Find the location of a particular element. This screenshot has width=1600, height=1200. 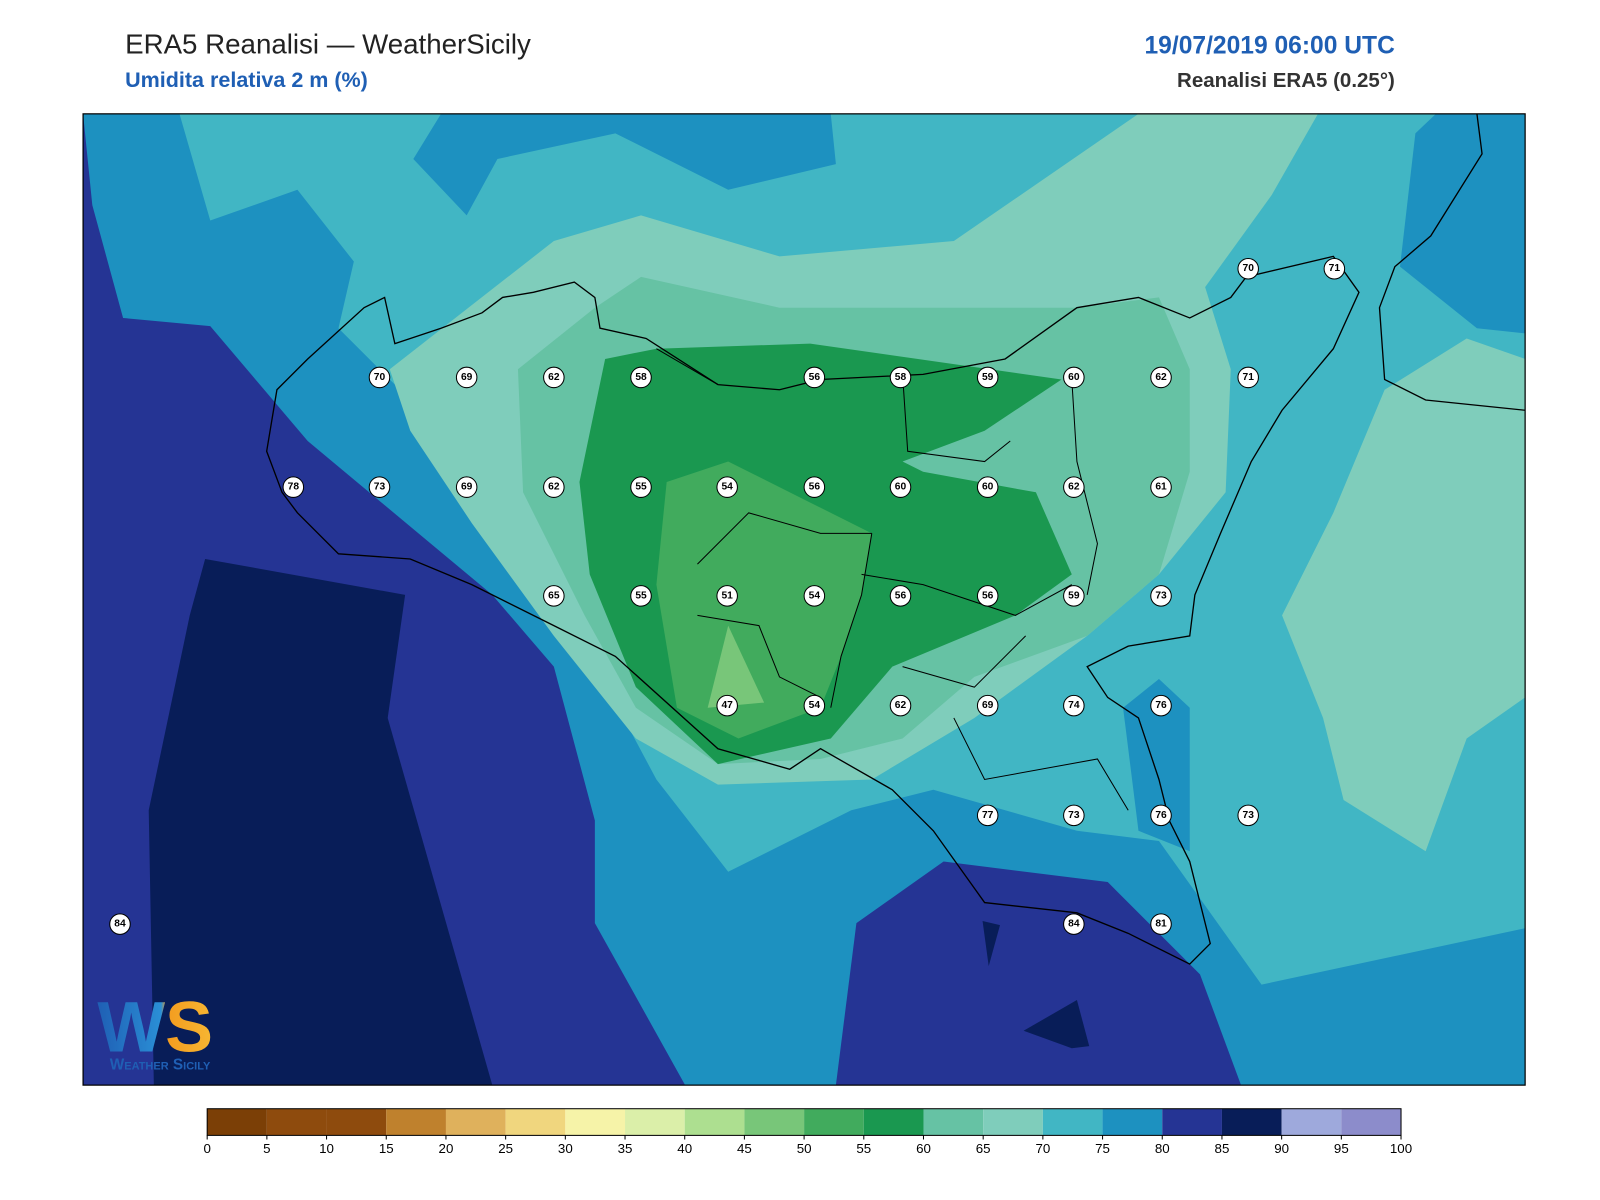

logo-initials: WS is located at coordinates (155, 1027).